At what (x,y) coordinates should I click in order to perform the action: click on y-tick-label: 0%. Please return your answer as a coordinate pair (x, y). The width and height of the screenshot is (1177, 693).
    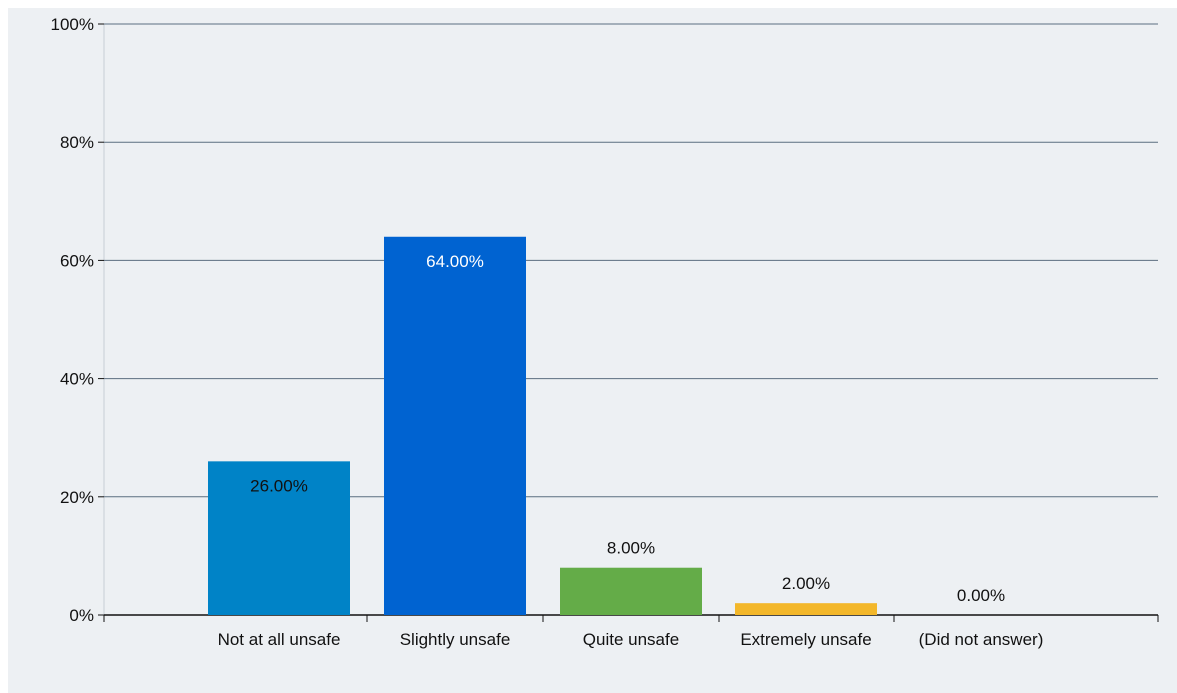
    Looking at the image, I should click on (81, 615).